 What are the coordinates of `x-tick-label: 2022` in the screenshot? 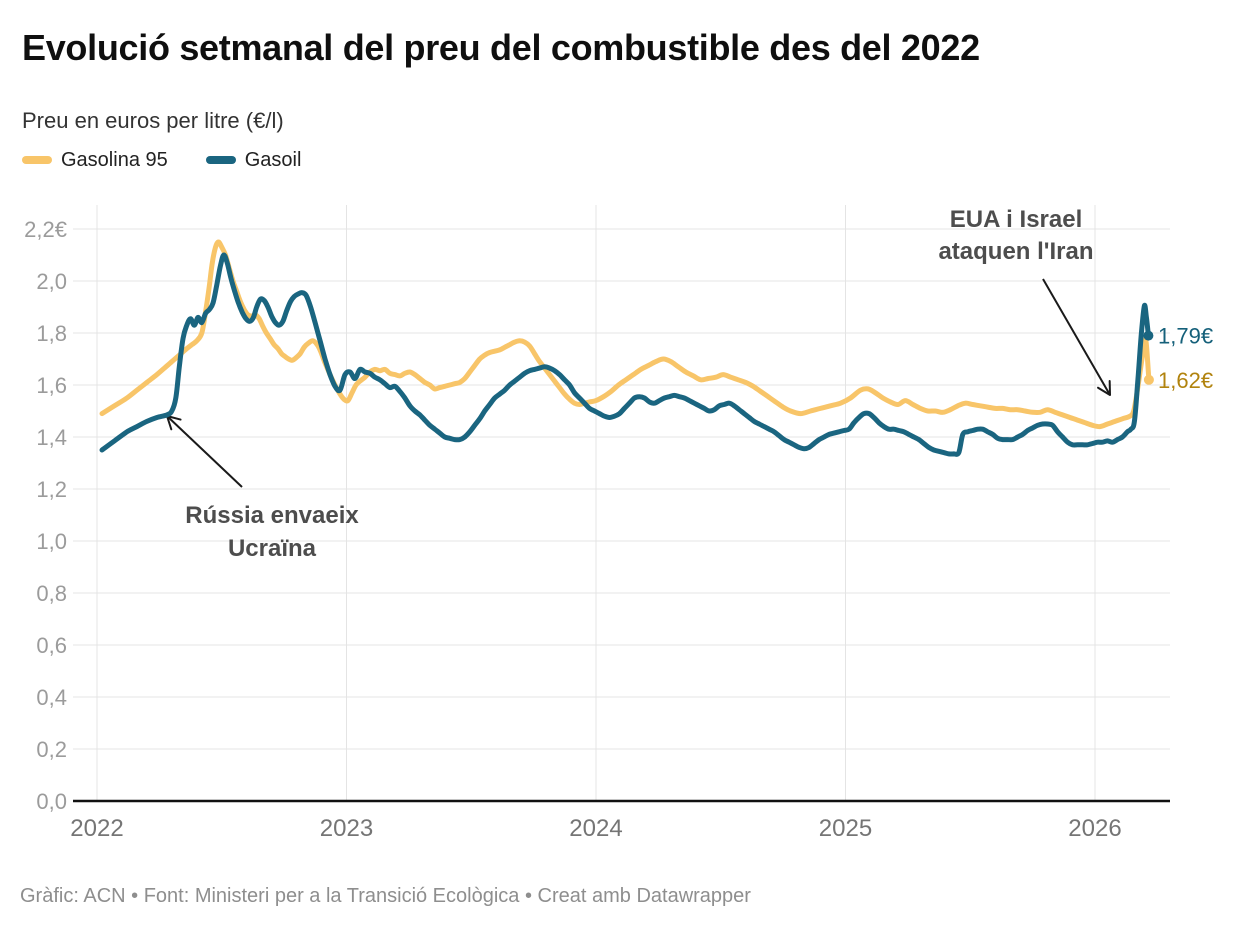 It's located at (96, 828).